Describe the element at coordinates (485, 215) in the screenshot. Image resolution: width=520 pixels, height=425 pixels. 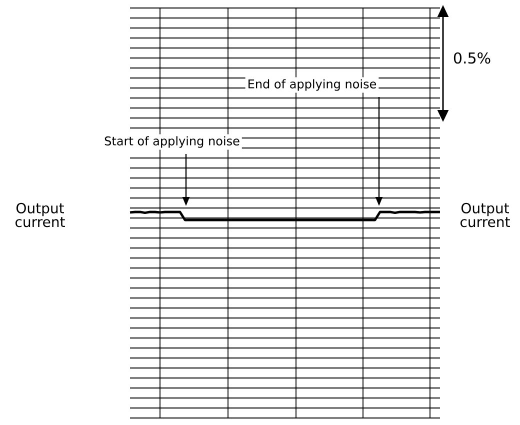
I see `y2-axis-title: Output current` at that location.